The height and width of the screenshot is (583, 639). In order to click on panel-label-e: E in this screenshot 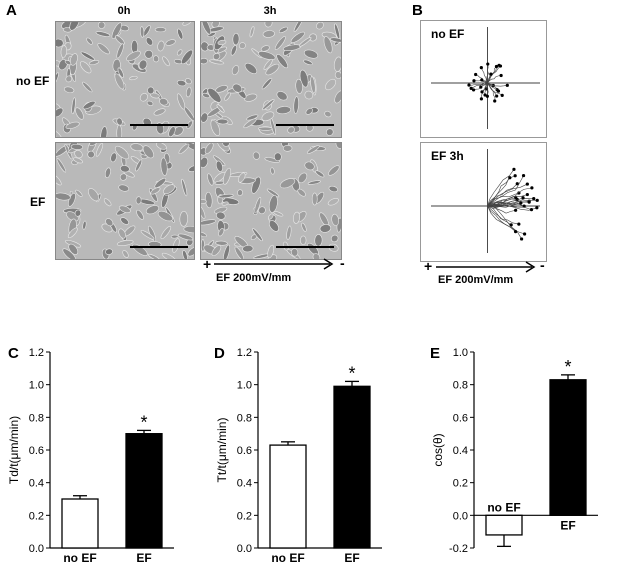, I will do `click(435, 353)`.